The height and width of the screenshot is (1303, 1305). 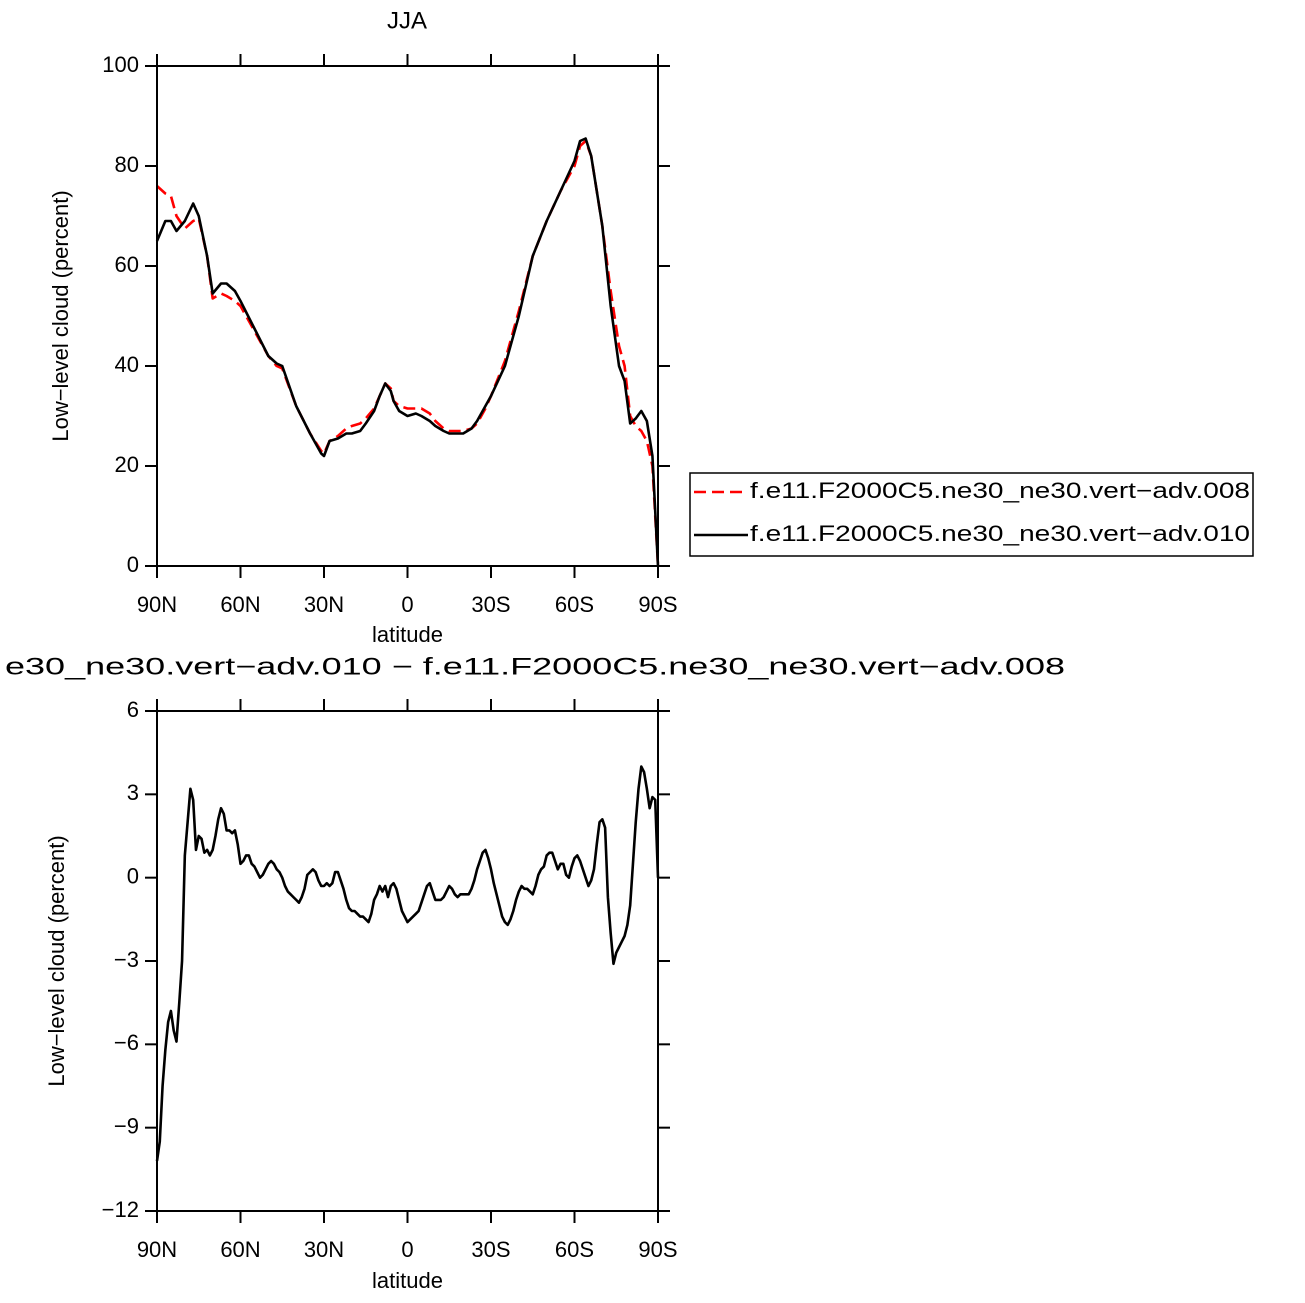 I want to click on y-tick-label: −6, so click(x=126, y=1042).